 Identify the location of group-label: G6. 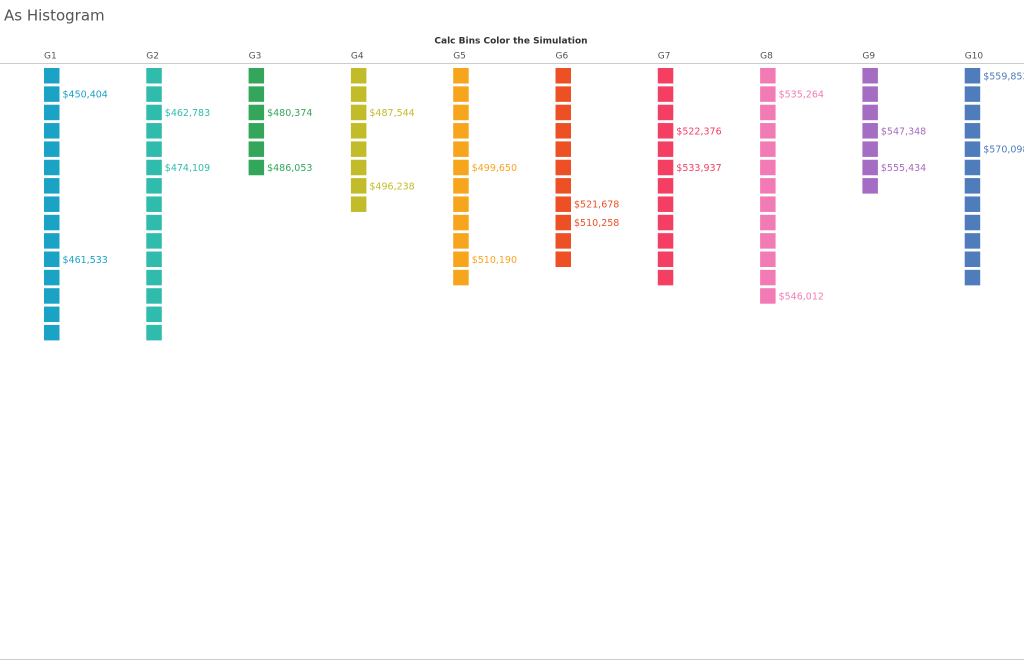
(562, 57).